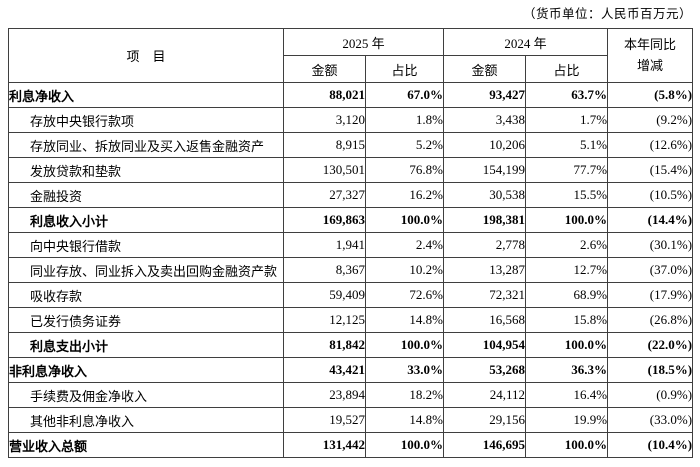 This screenshot has height=467, width=700. What do you see at coordinates (650, 345) in the screenshot?
I see `yoy-cell: (22.0%)` at bounding box center [650, 345].